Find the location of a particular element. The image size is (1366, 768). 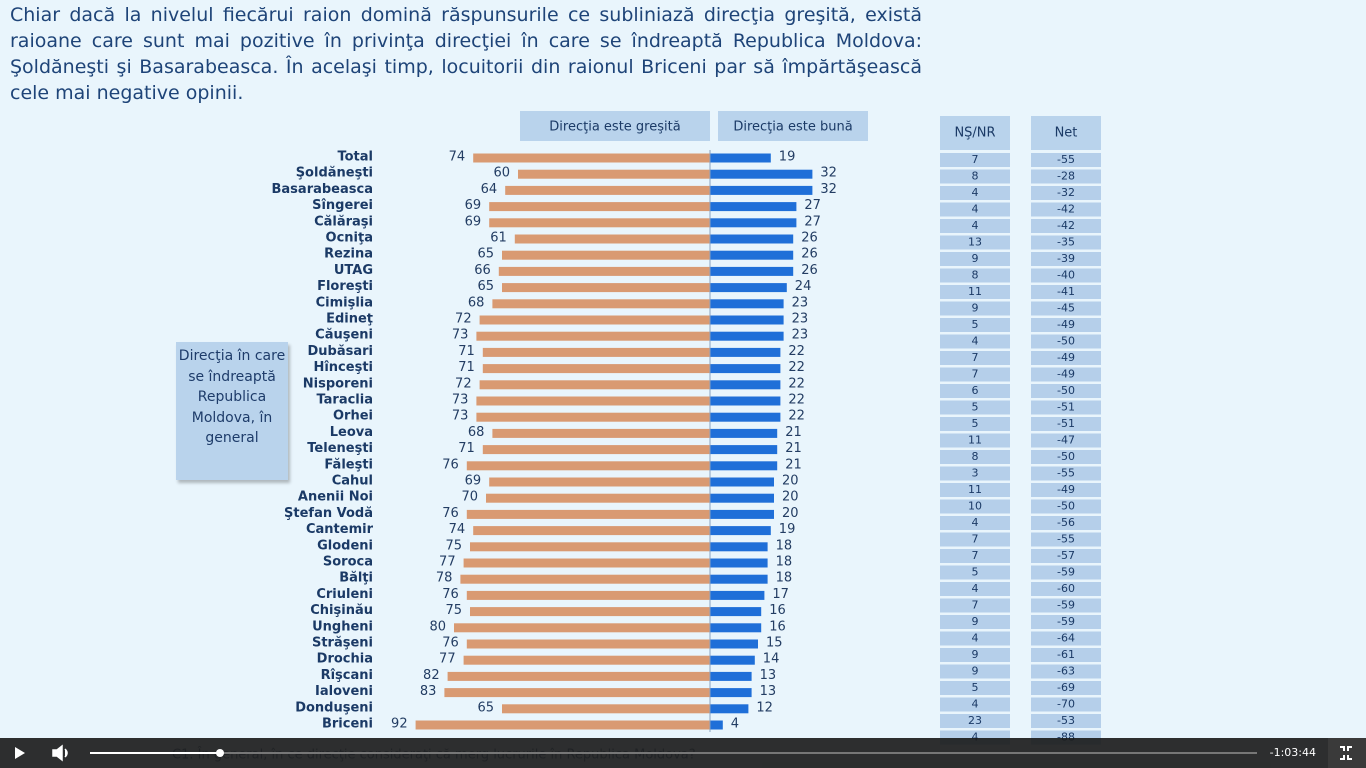

table-value: 8 is located at coordinates (975, 275).